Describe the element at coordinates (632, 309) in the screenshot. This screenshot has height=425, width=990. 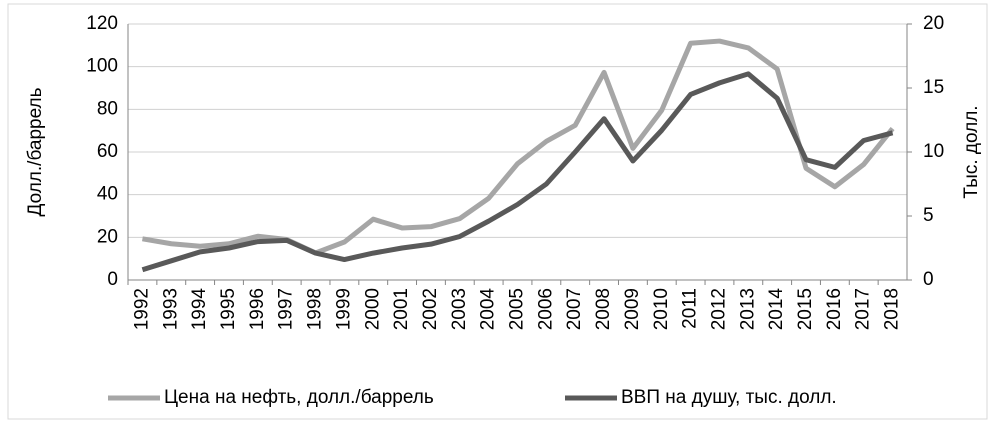
I see `x-tick-label: 2009` at that location.